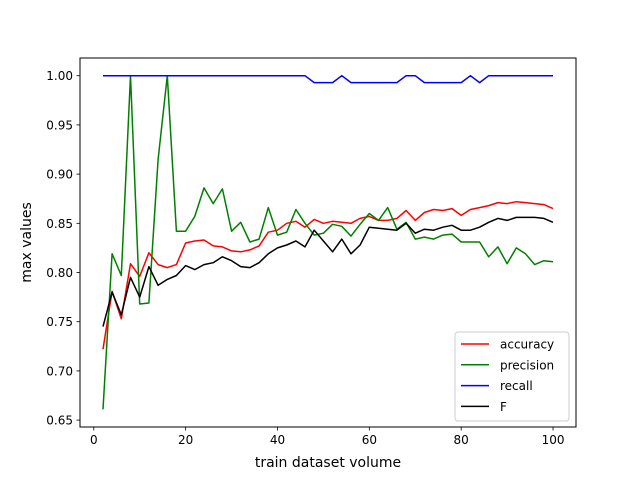 The height and width of the screenshot is (480, 640). What do you see at coordinates (553, 440) in the screenshot?
I see `x-tick-label: 100` at bounding box center [553, 440].